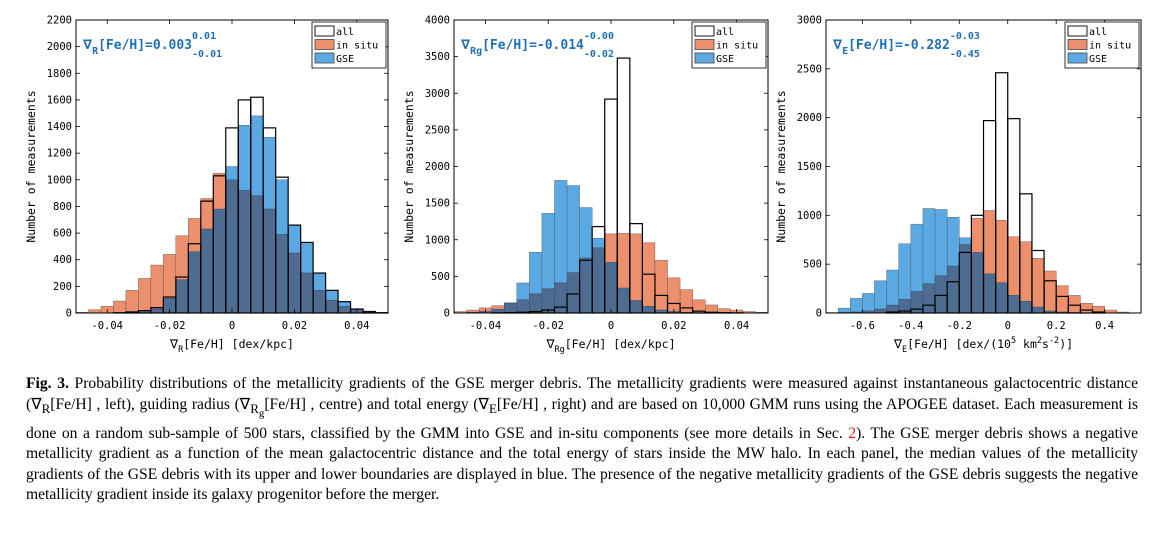 The image size is (1162, 533). What do you see at coordinates (62, 287) in the screenshot?
I see `y-tick-label: 200` at bounding box center [62, 287].